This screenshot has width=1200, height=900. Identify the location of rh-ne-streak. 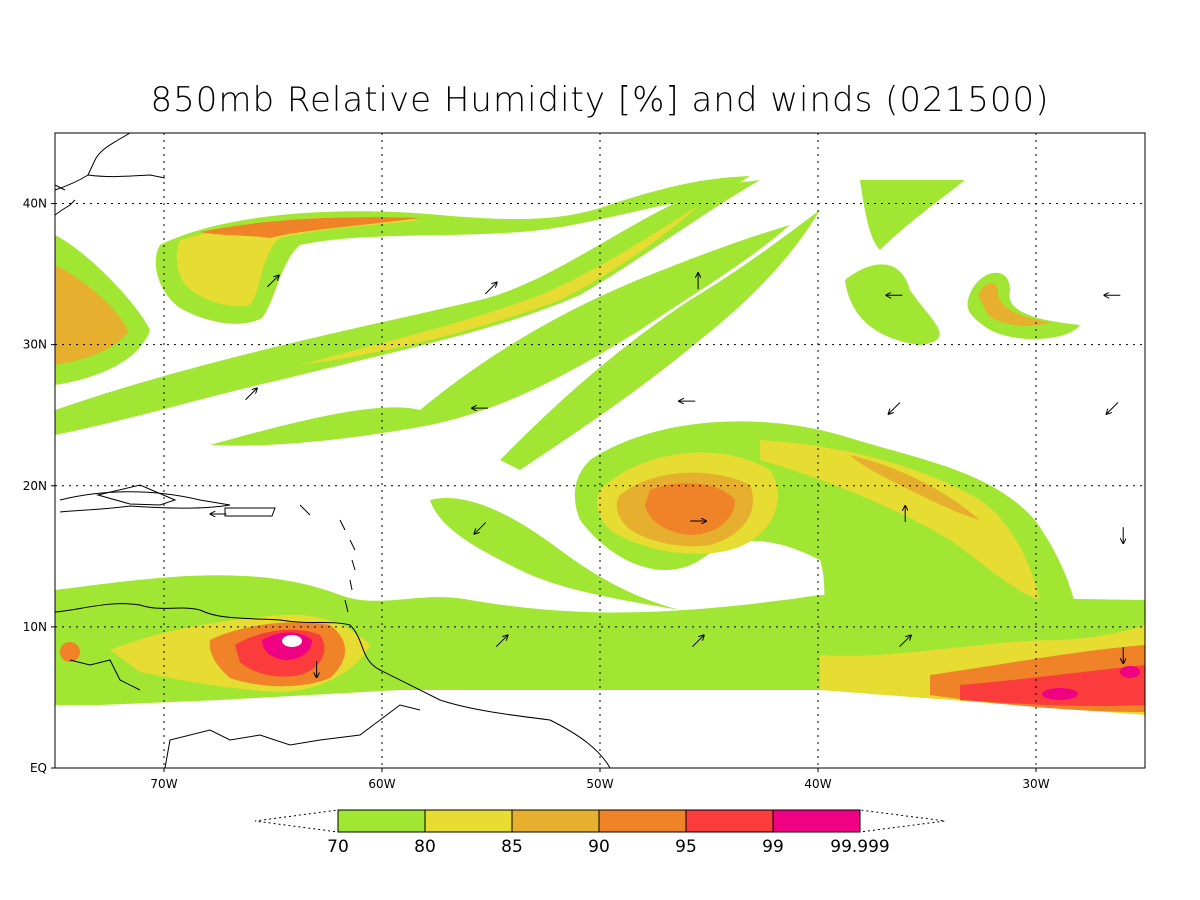
(912, 215).